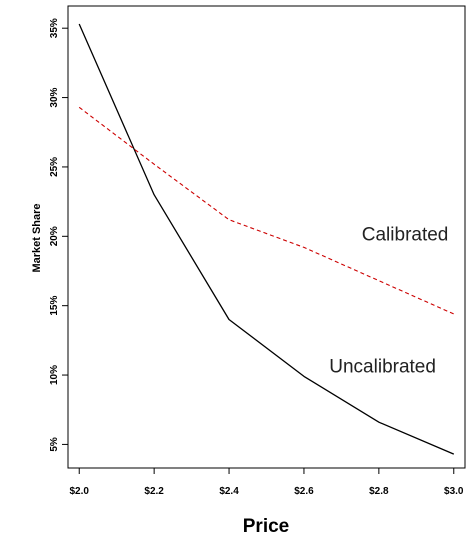 The height and width of the screenshot is (545, 474). Describe the element at coordinates (405, 234) in the screenshot. I see `calibrated-label: Calibrated` at that location.